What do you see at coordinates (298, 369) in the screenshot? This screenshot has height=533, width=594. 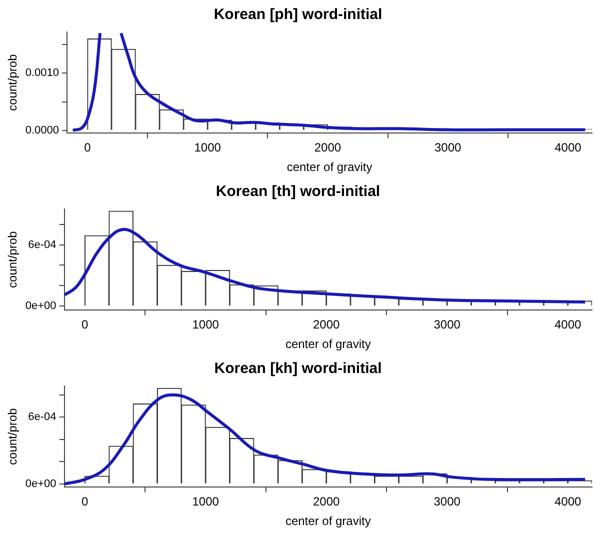 I see `chart-title: Korean [kh] word-initial` at bounding box center [298, 369].